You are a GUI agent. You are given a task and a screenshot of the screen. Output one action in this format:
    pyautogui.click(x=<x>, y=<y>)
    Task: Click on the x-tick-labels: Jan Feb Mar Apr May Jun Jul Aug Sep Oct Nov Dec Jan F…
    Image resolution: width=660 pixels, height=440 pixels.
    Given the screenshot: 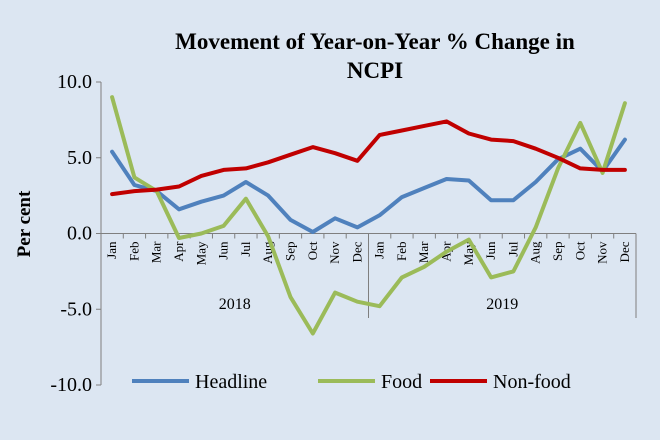 What is the action you would take?
    pyautogui.click(x=368, y=253)
    